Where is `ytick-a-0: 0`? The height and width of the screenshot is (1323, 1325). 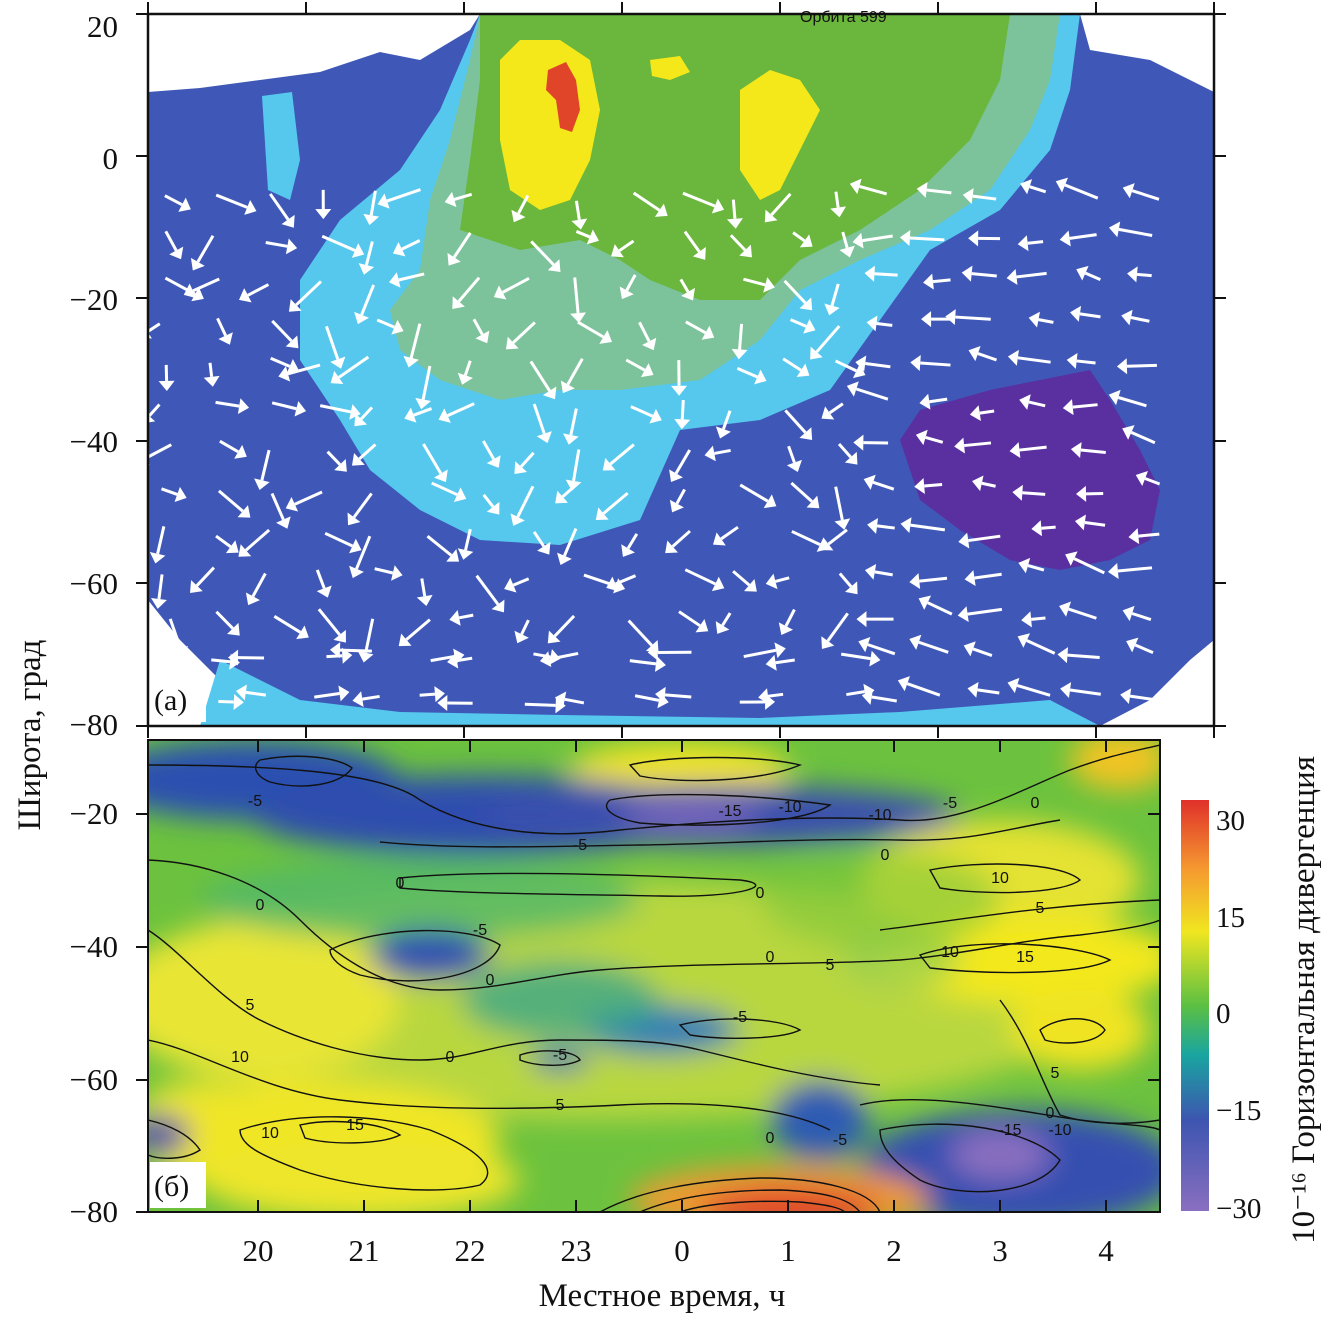
ytick-a-0: 0 is located at coordinates (111, 158).